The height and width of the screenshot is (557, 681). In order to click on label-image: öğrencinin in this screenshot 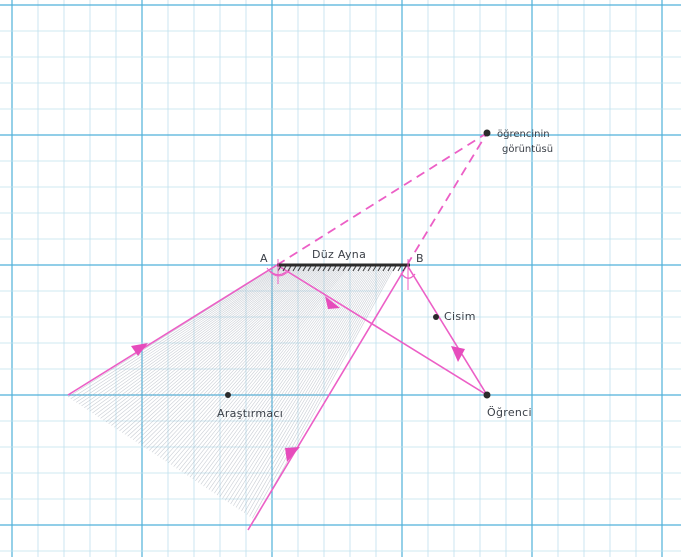, I will do `click(523, 134)`.